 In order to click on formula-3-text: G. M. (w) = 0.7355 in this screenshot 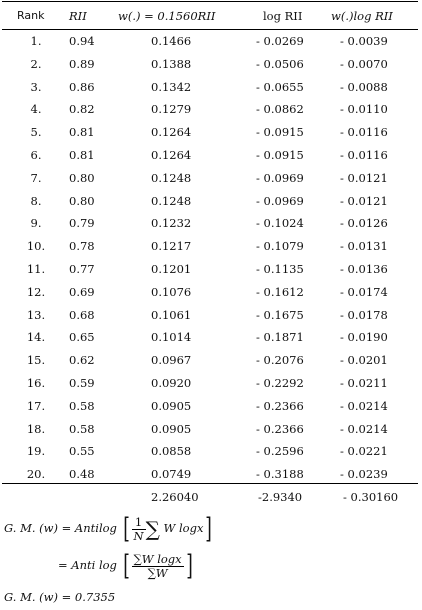, I will do `click(60, 597)`.